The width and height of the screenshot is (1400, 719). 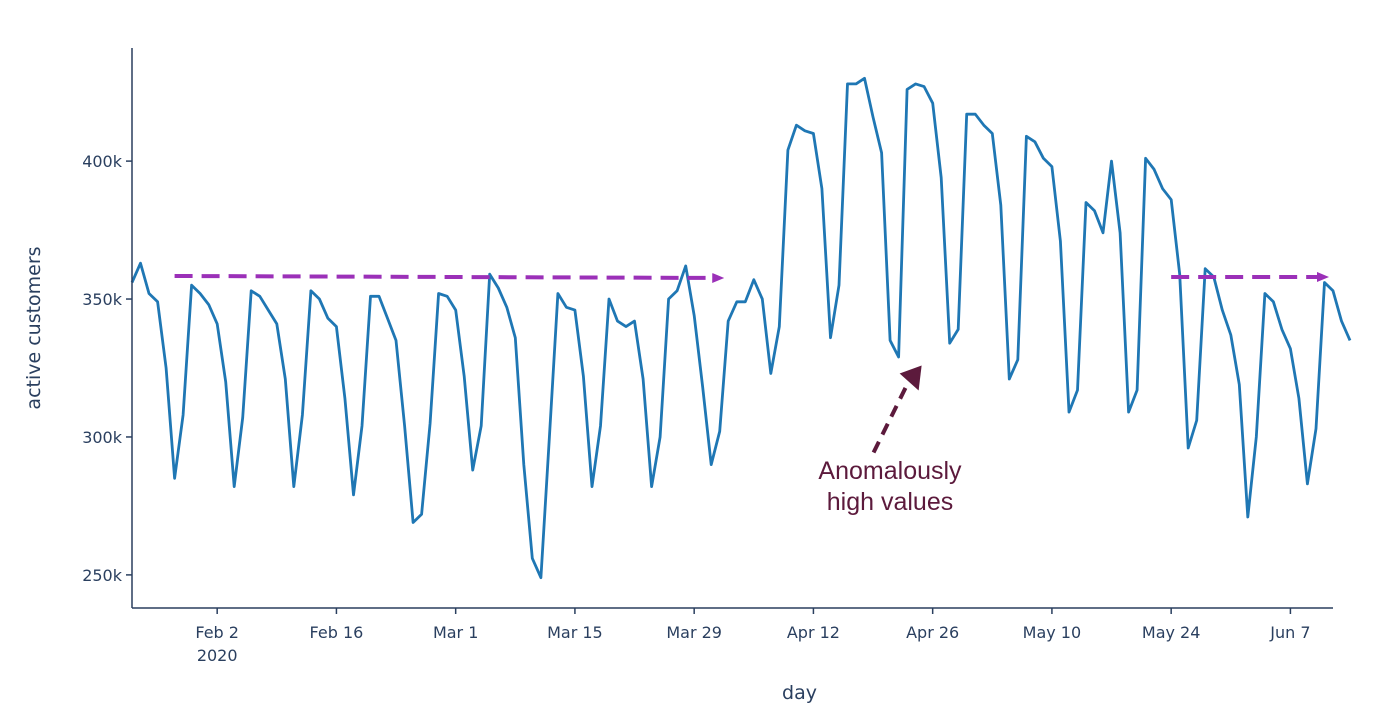 What do you see at coordinates (337, 632) in the screenshot?
I see `x-tick-label: Feb 16` at bounding box center [337, 632].